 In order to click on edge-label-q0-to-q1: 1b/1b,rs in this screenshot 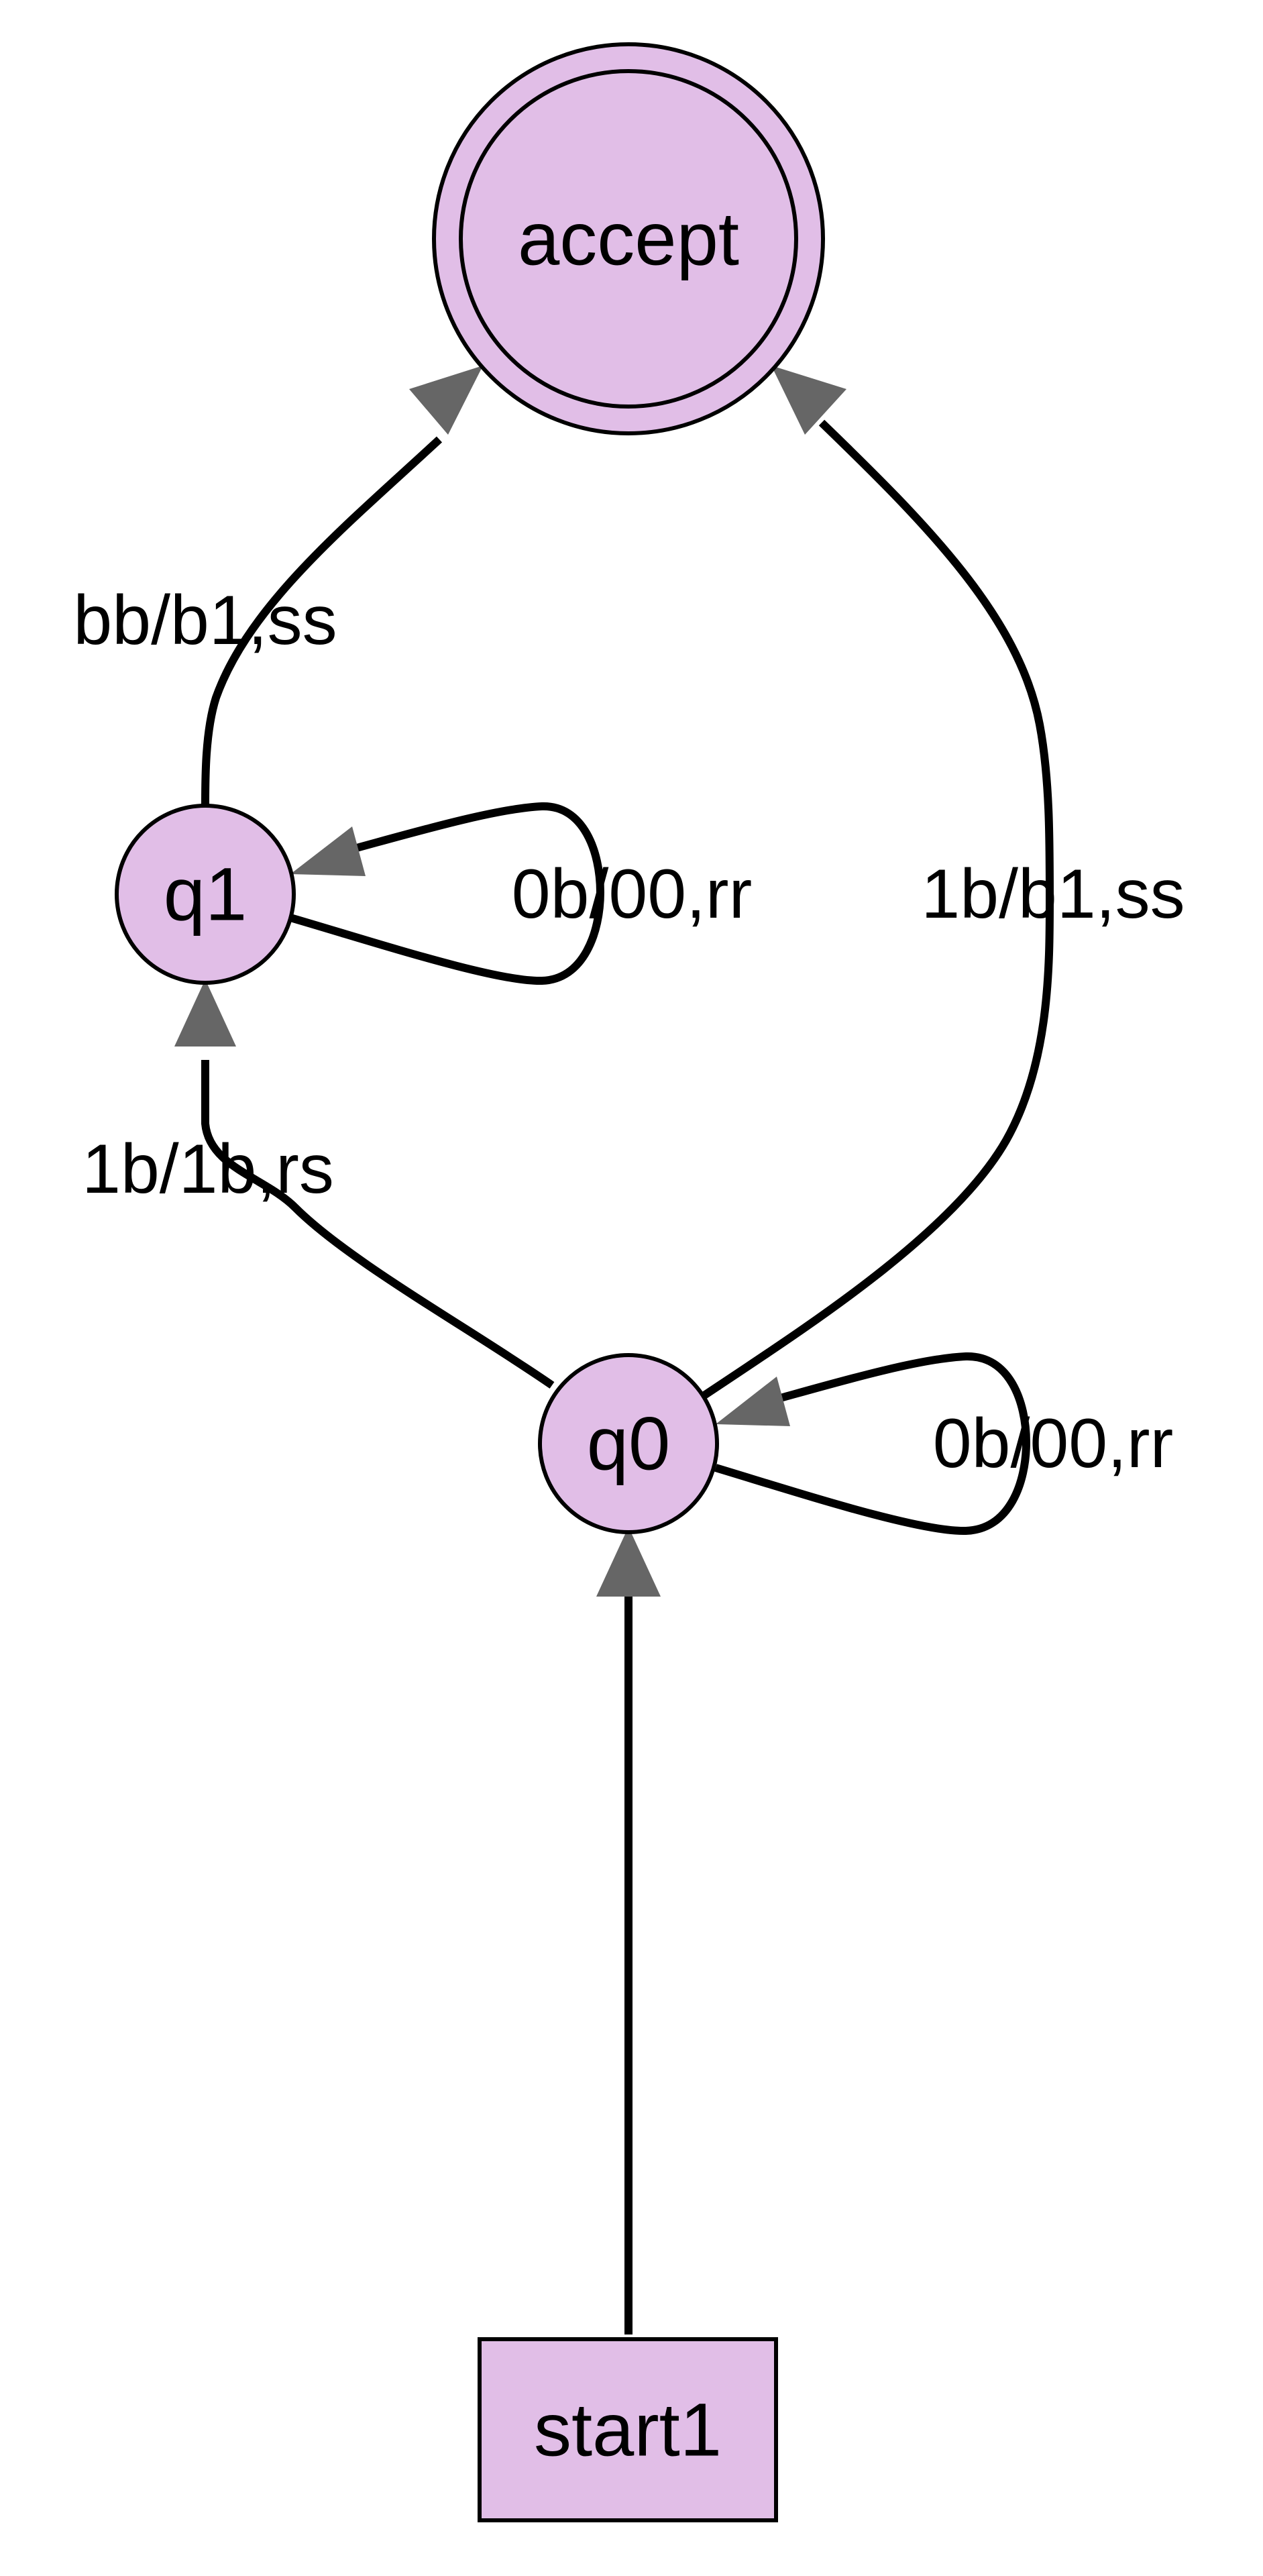, I will do `click(208, 1169)`.